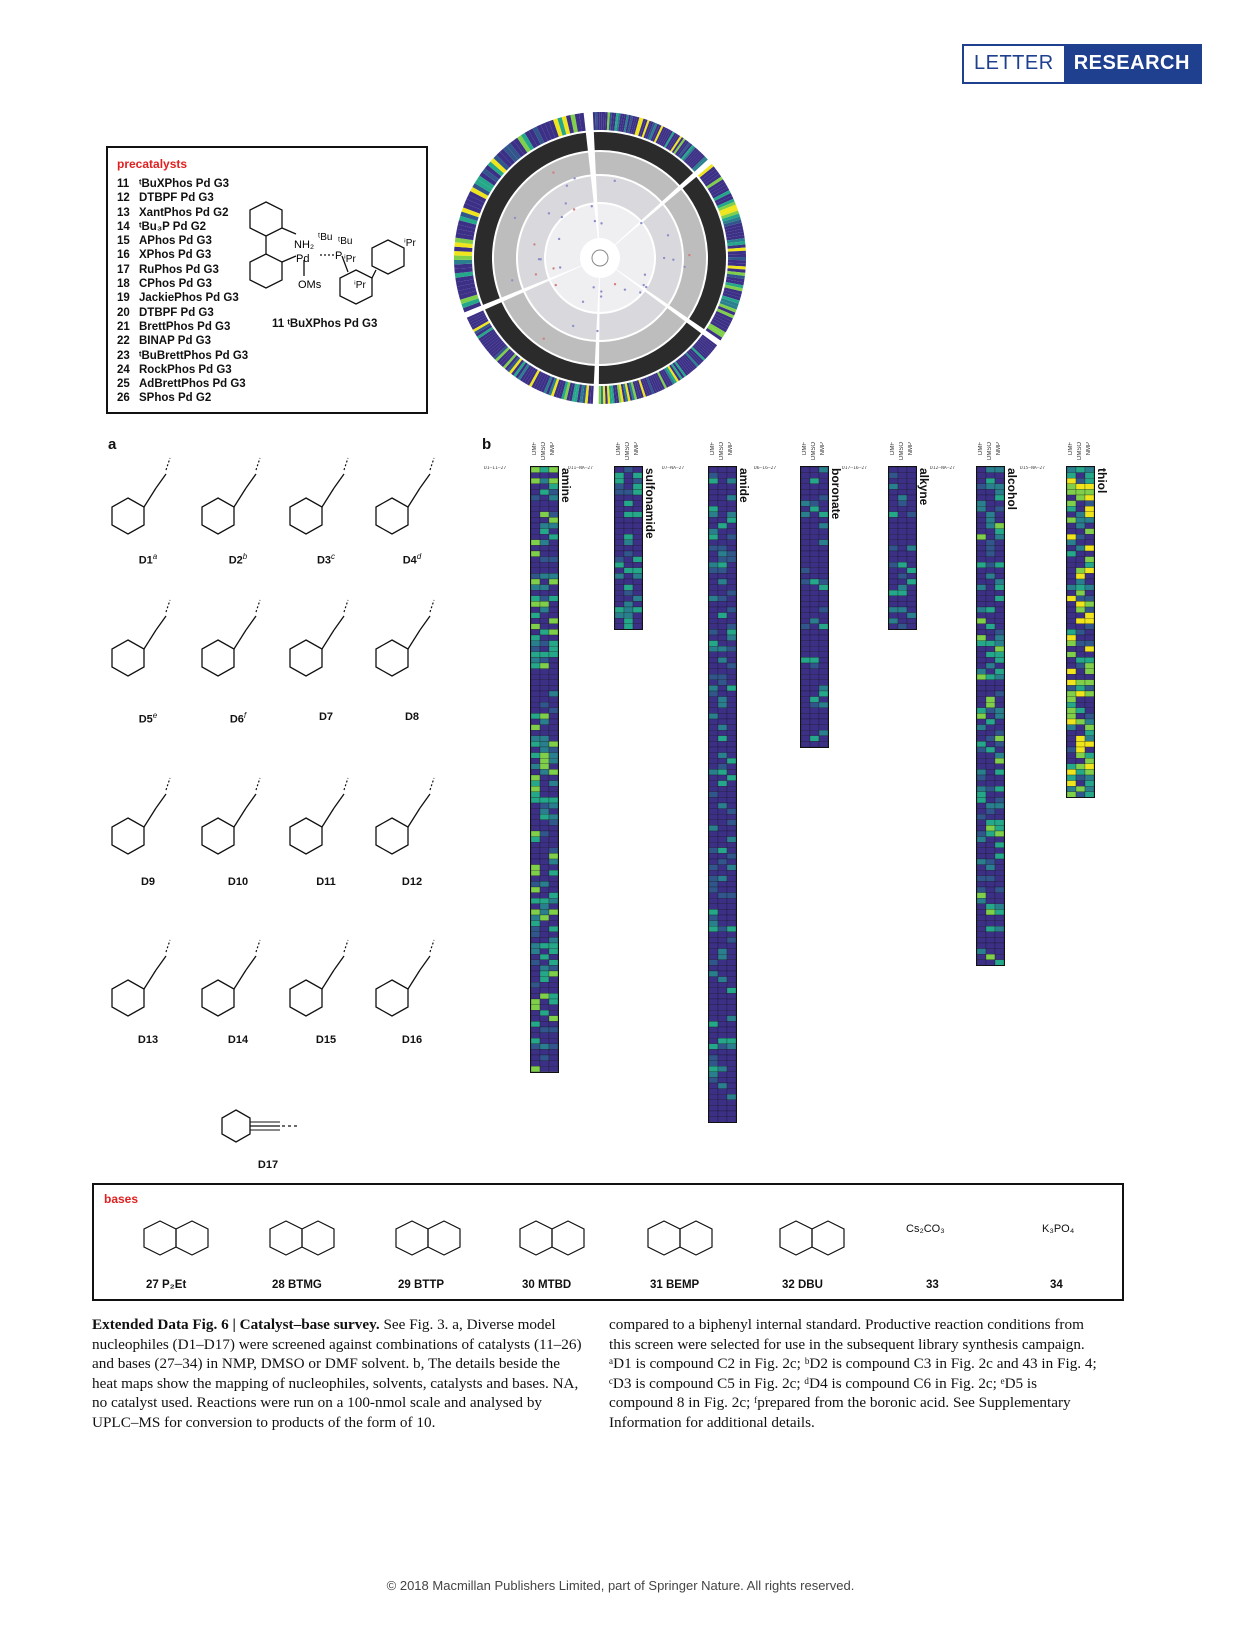  Describe the element at coordinates (148, 559) in the screenshot. I see `compound-label: D1a` at that location.